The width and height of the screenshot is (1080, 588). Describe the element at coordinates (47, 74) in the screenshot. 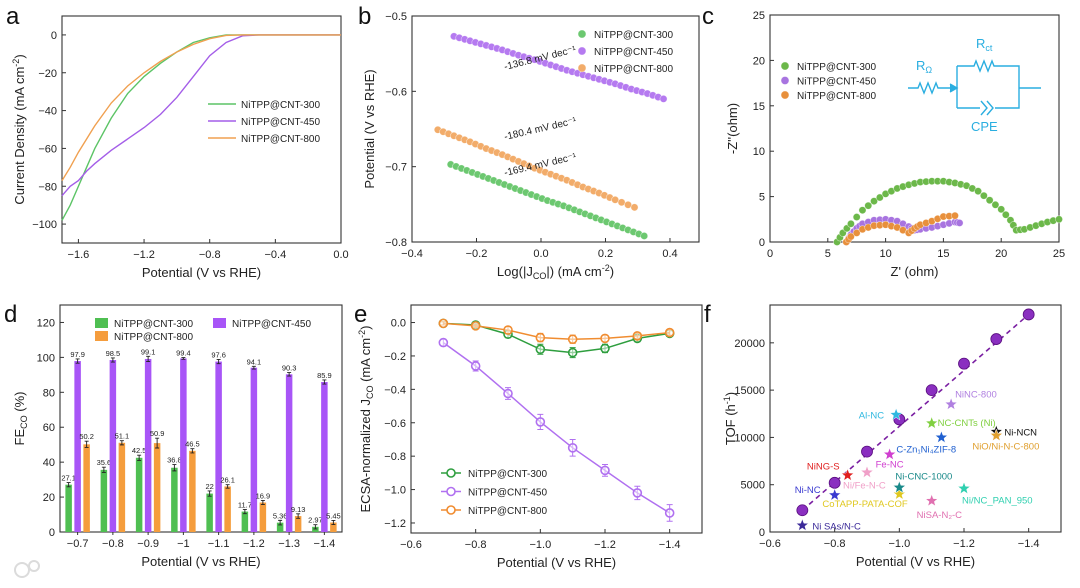

I see `y-tick-label: −20` at that location.